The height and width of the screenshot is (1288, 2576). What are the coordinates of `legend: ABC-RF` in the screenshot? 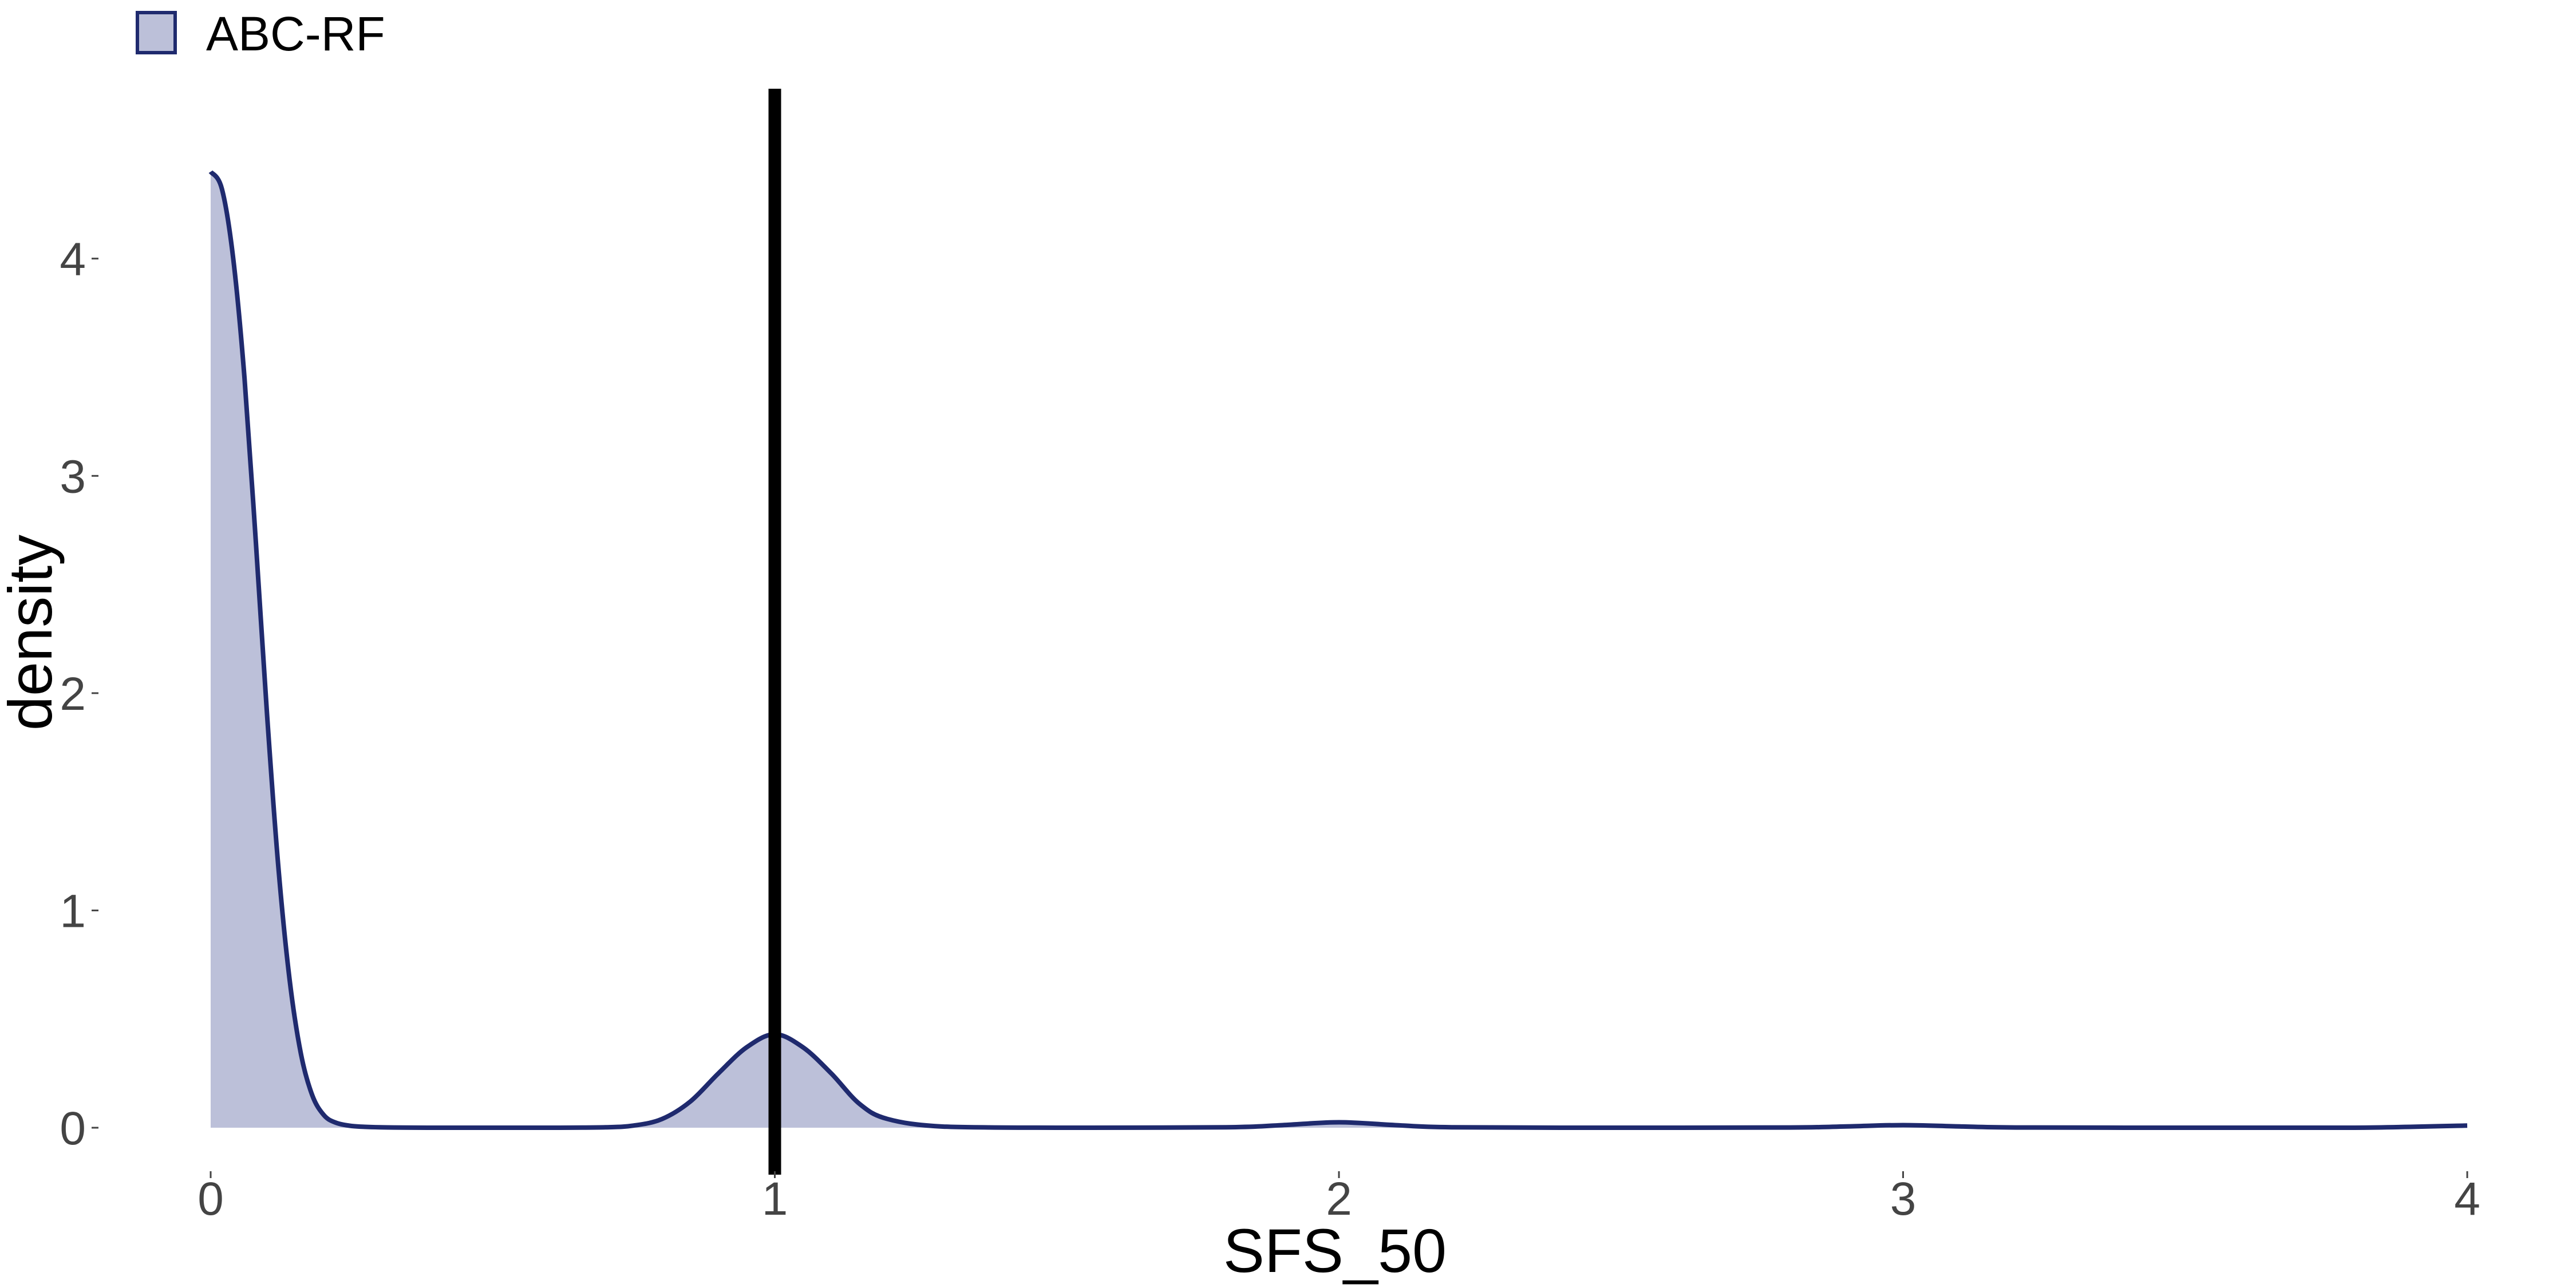 It's located at (260, 34).